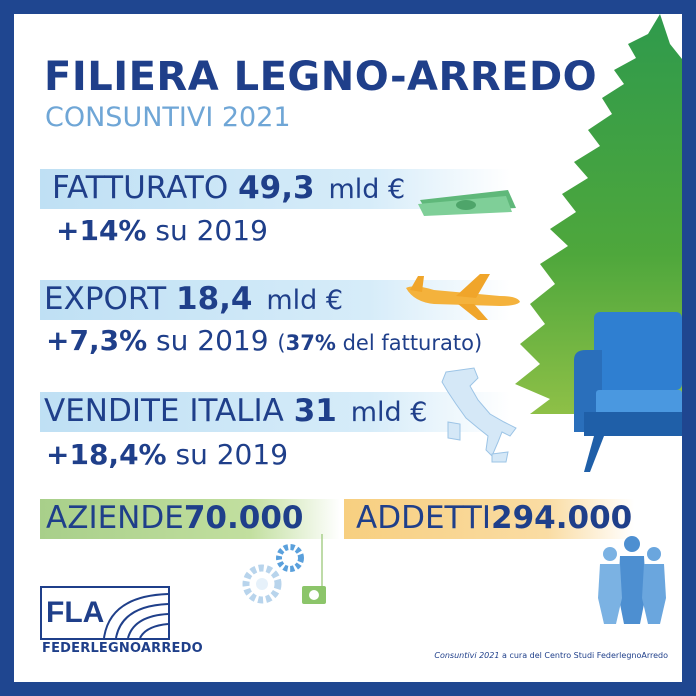 The height and width of the screenshot is (696, 696). What do you see at coordinates (106, 454) in the screenshot?
I see `vendite-growth-value: +18,4%` at bounding box center [106, 454].